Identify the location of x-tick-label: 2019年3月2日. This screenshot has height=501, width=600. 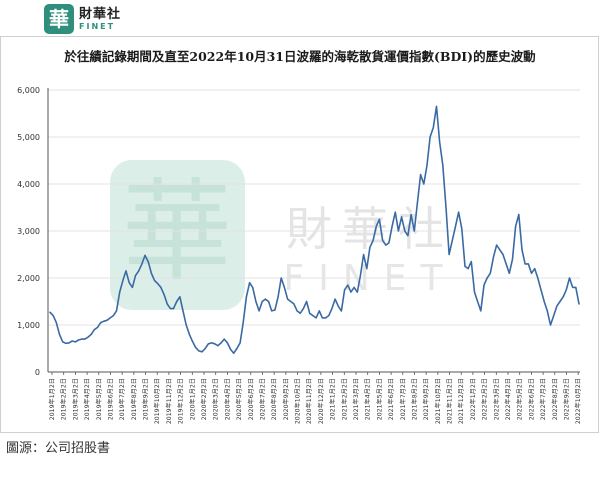
(75, 399).